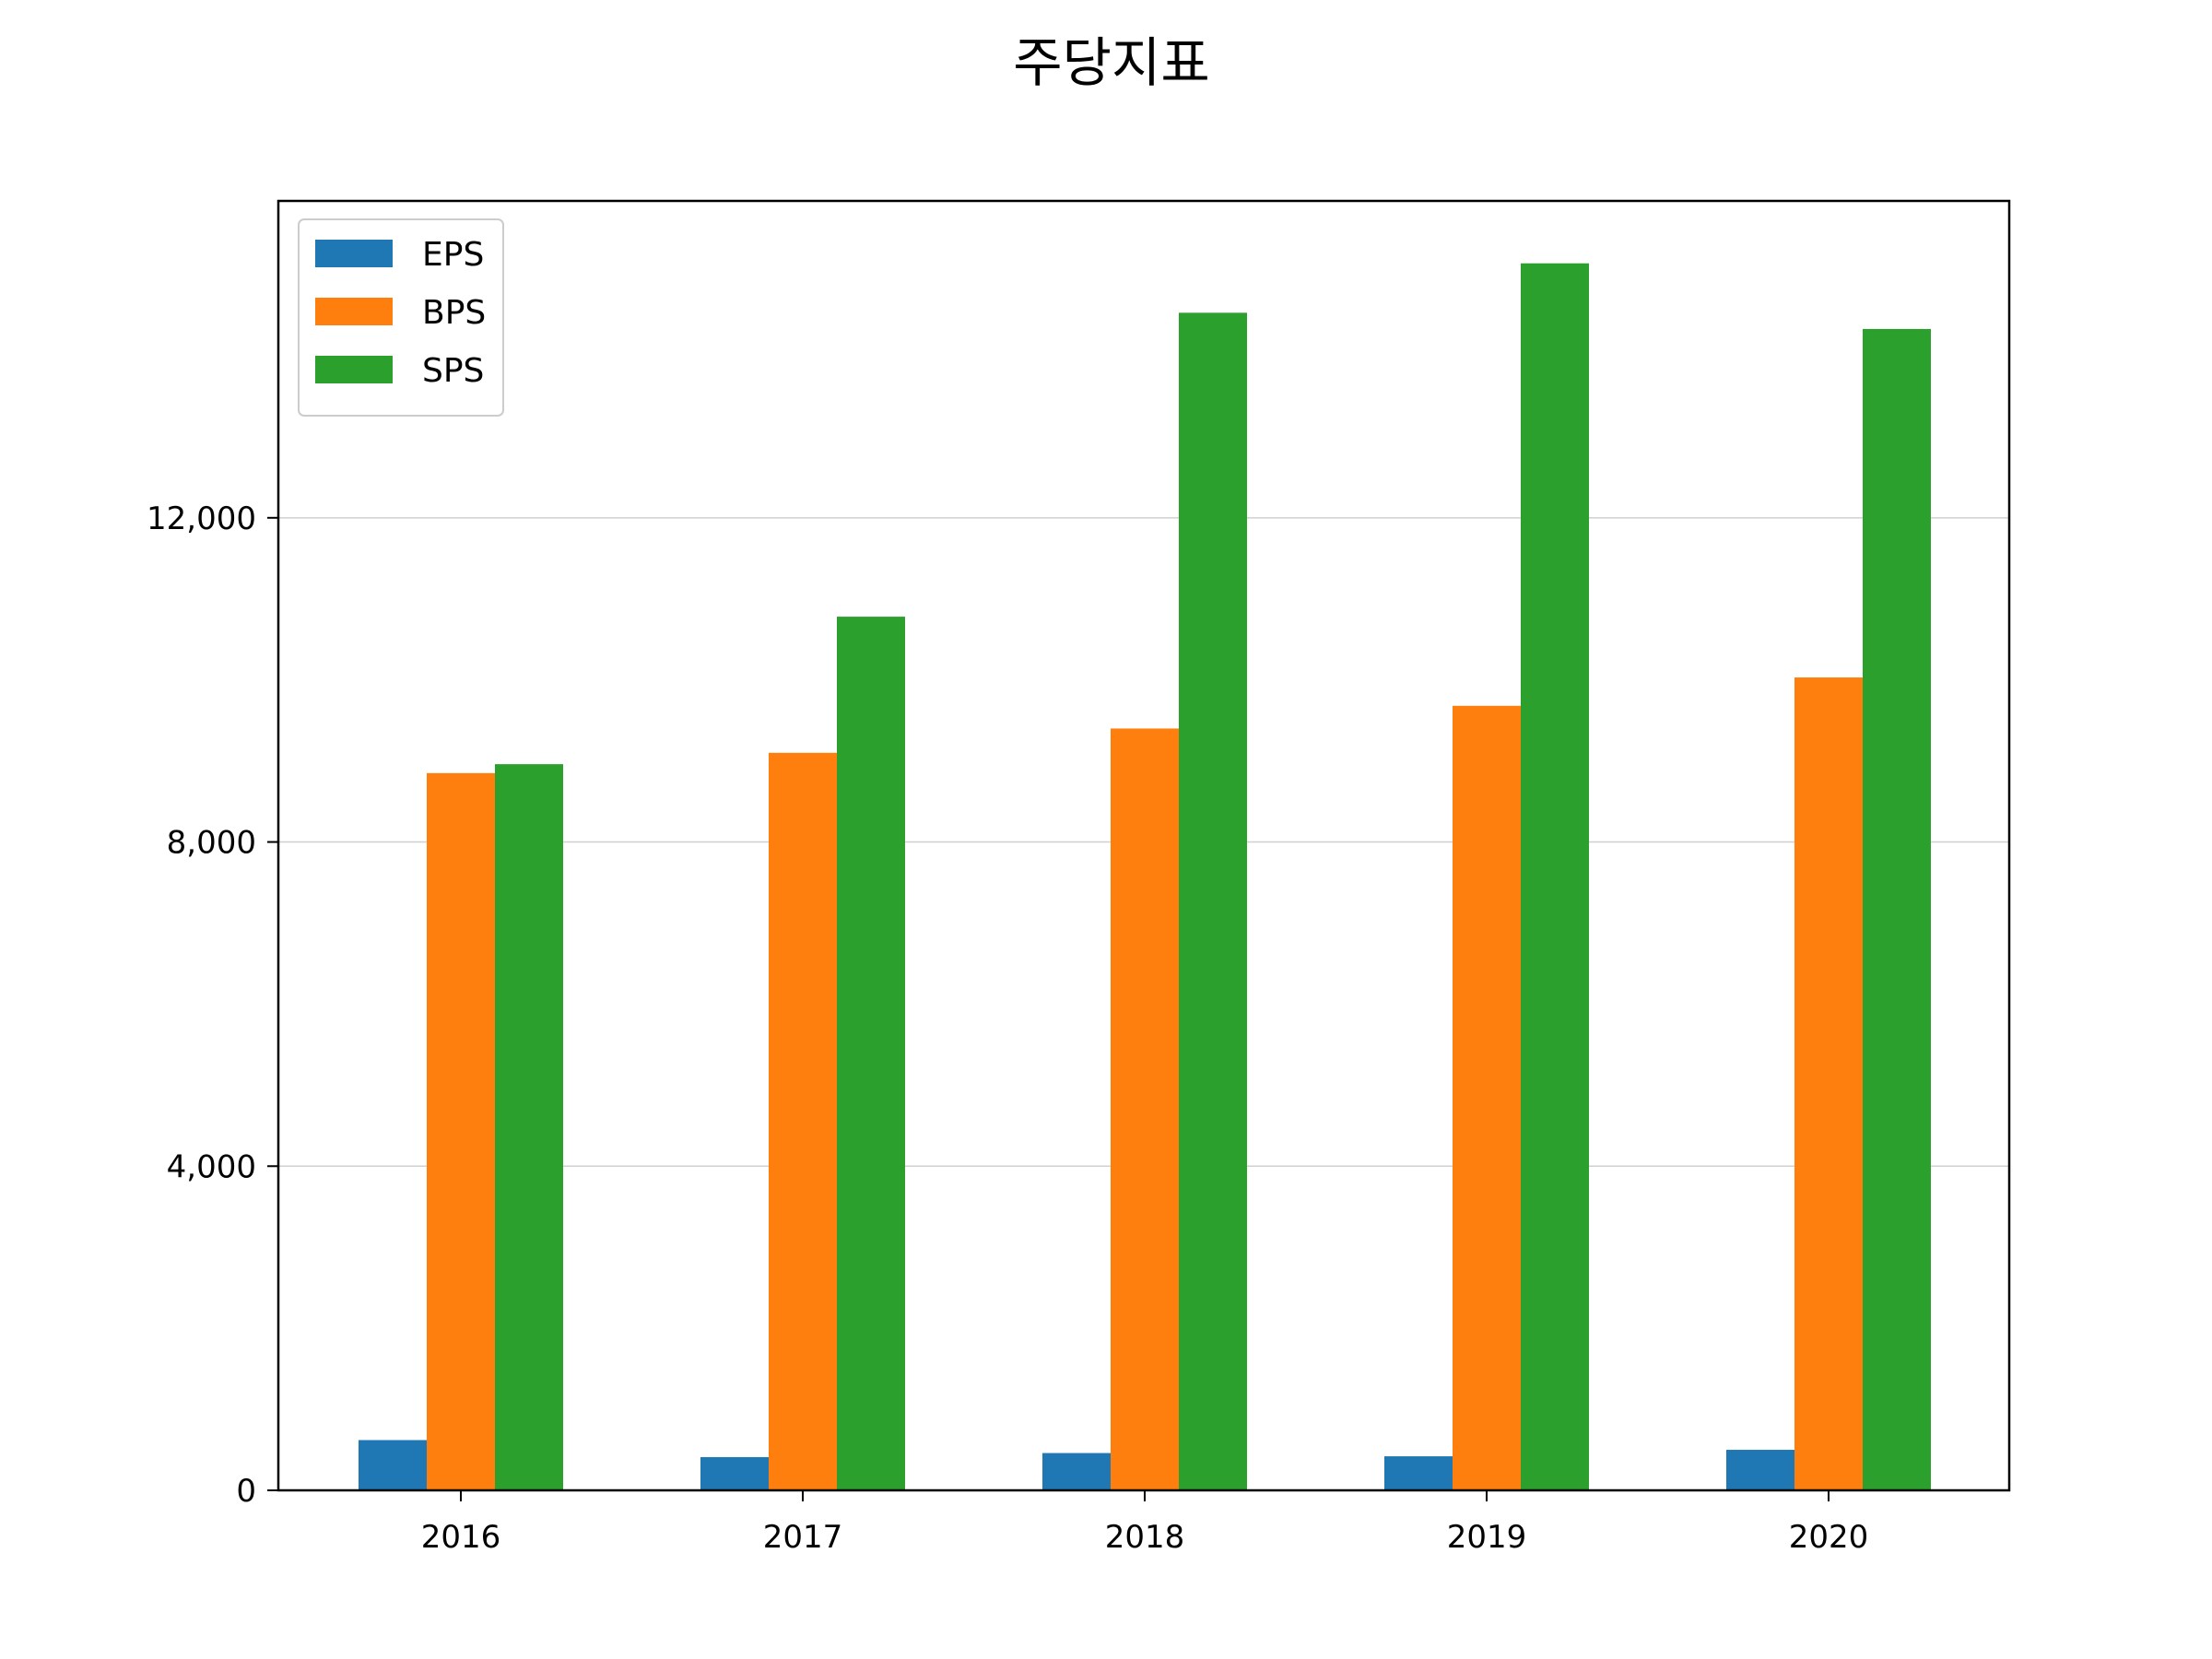  Describe the element at coordinates (1555, 876) in the screenshot. I see `bar-sps-2019` at that location.